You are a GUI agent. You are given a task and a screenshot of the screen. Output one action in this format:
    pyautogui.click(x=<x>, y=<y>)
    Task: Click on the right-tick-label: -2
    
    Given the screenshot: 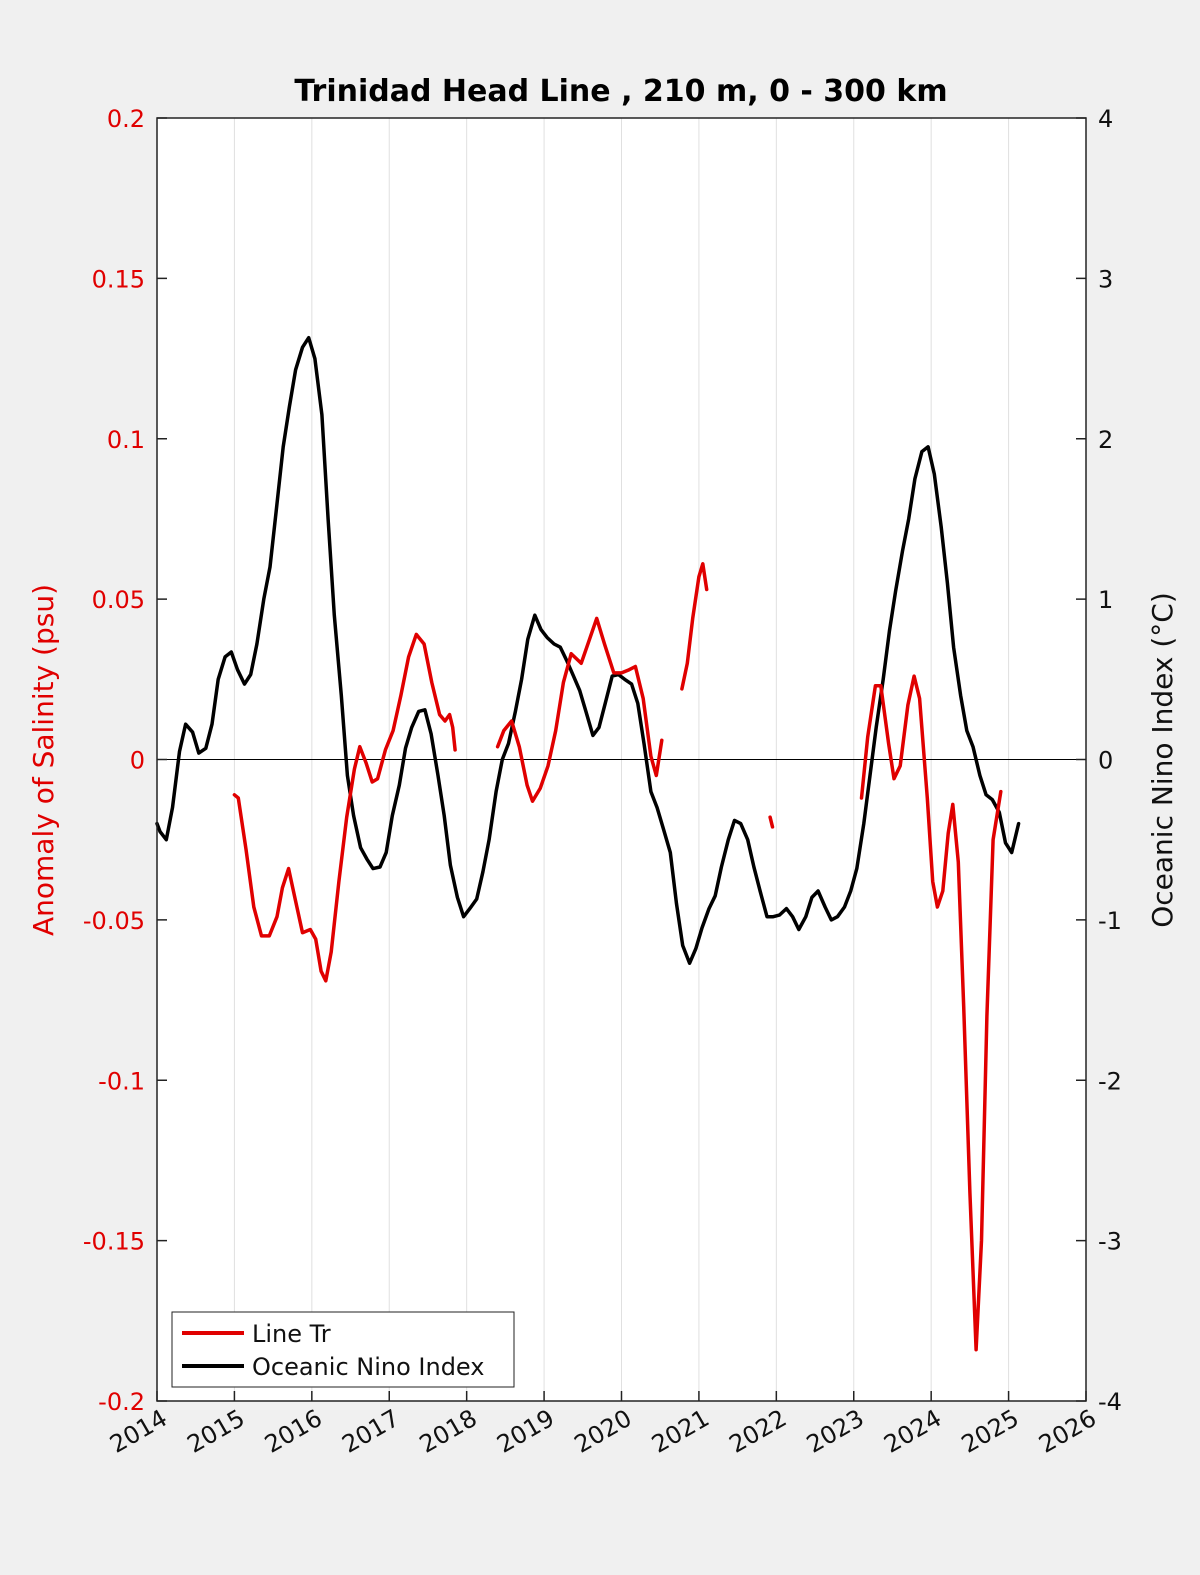 What is the action you would take?
    pyautogui.click(x=1110, y=1081)
    